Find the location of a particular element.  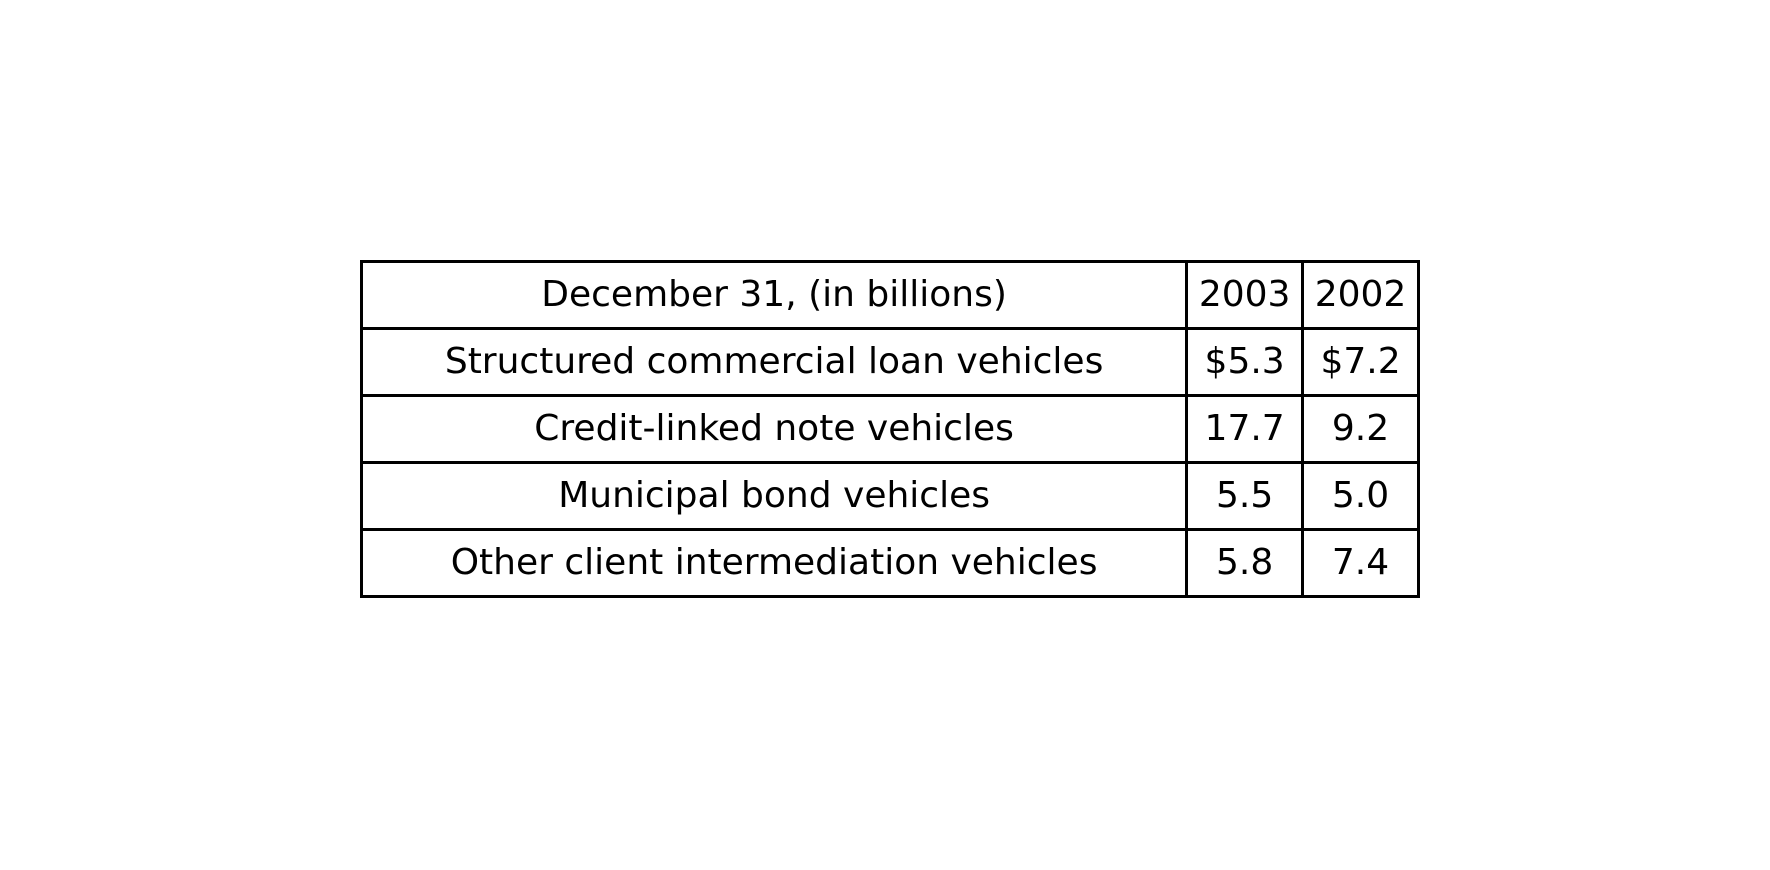

cell-2002: $7.2 is located at coordinates (1360, 362).